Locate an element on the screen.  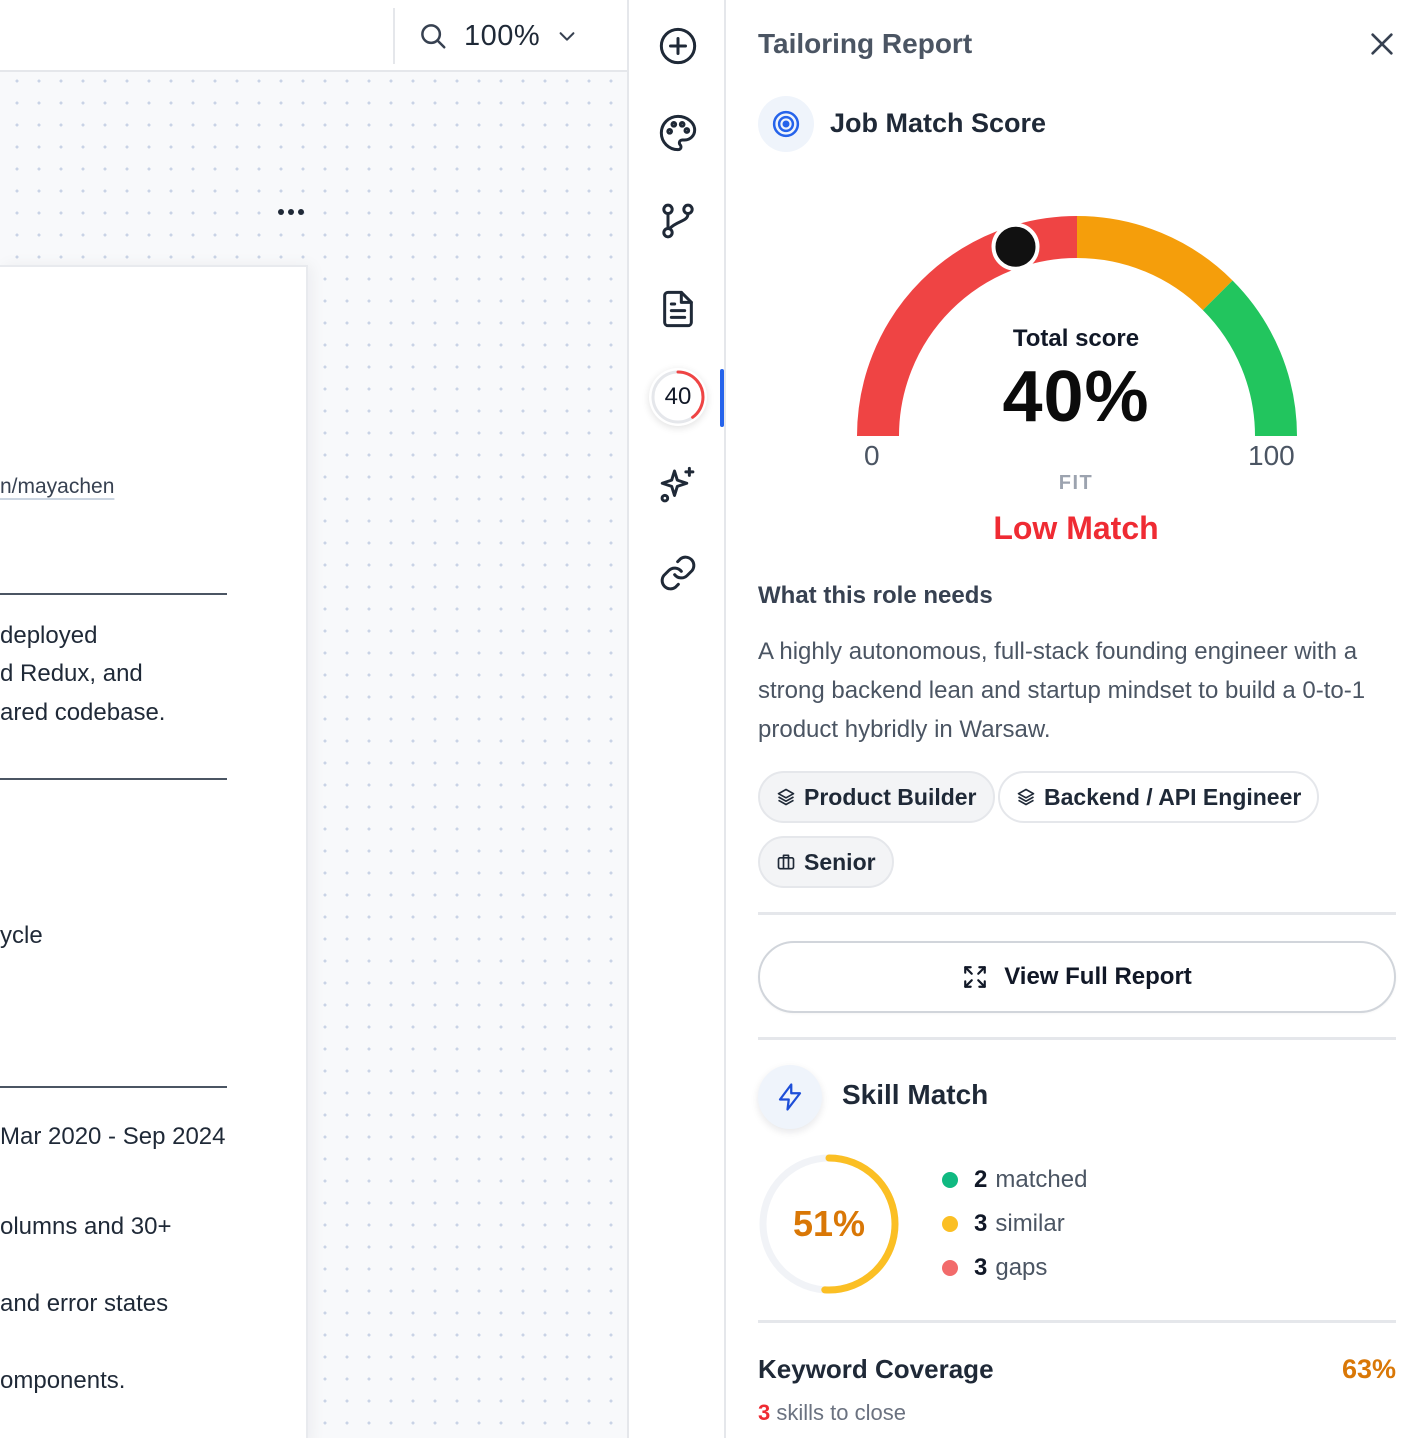
match-level-label: Low Match is located at coordinates (1076, 528).